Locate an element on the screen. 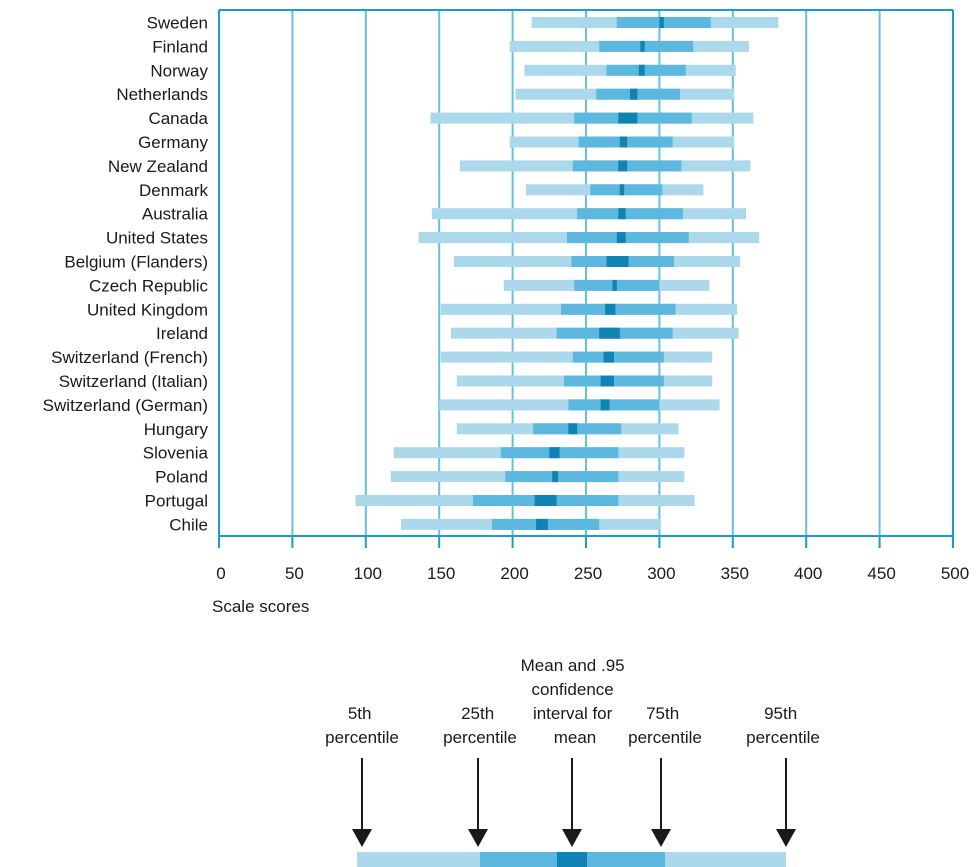  bar-inner-switzerland-german is located at coordinates (614, 405).